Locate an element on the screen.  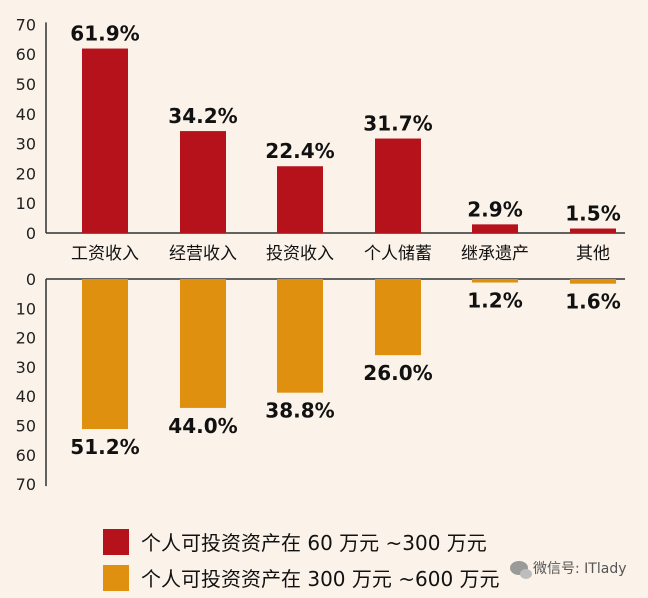
data-label-bottom: 51.2% is located at coordinates (104, 447).